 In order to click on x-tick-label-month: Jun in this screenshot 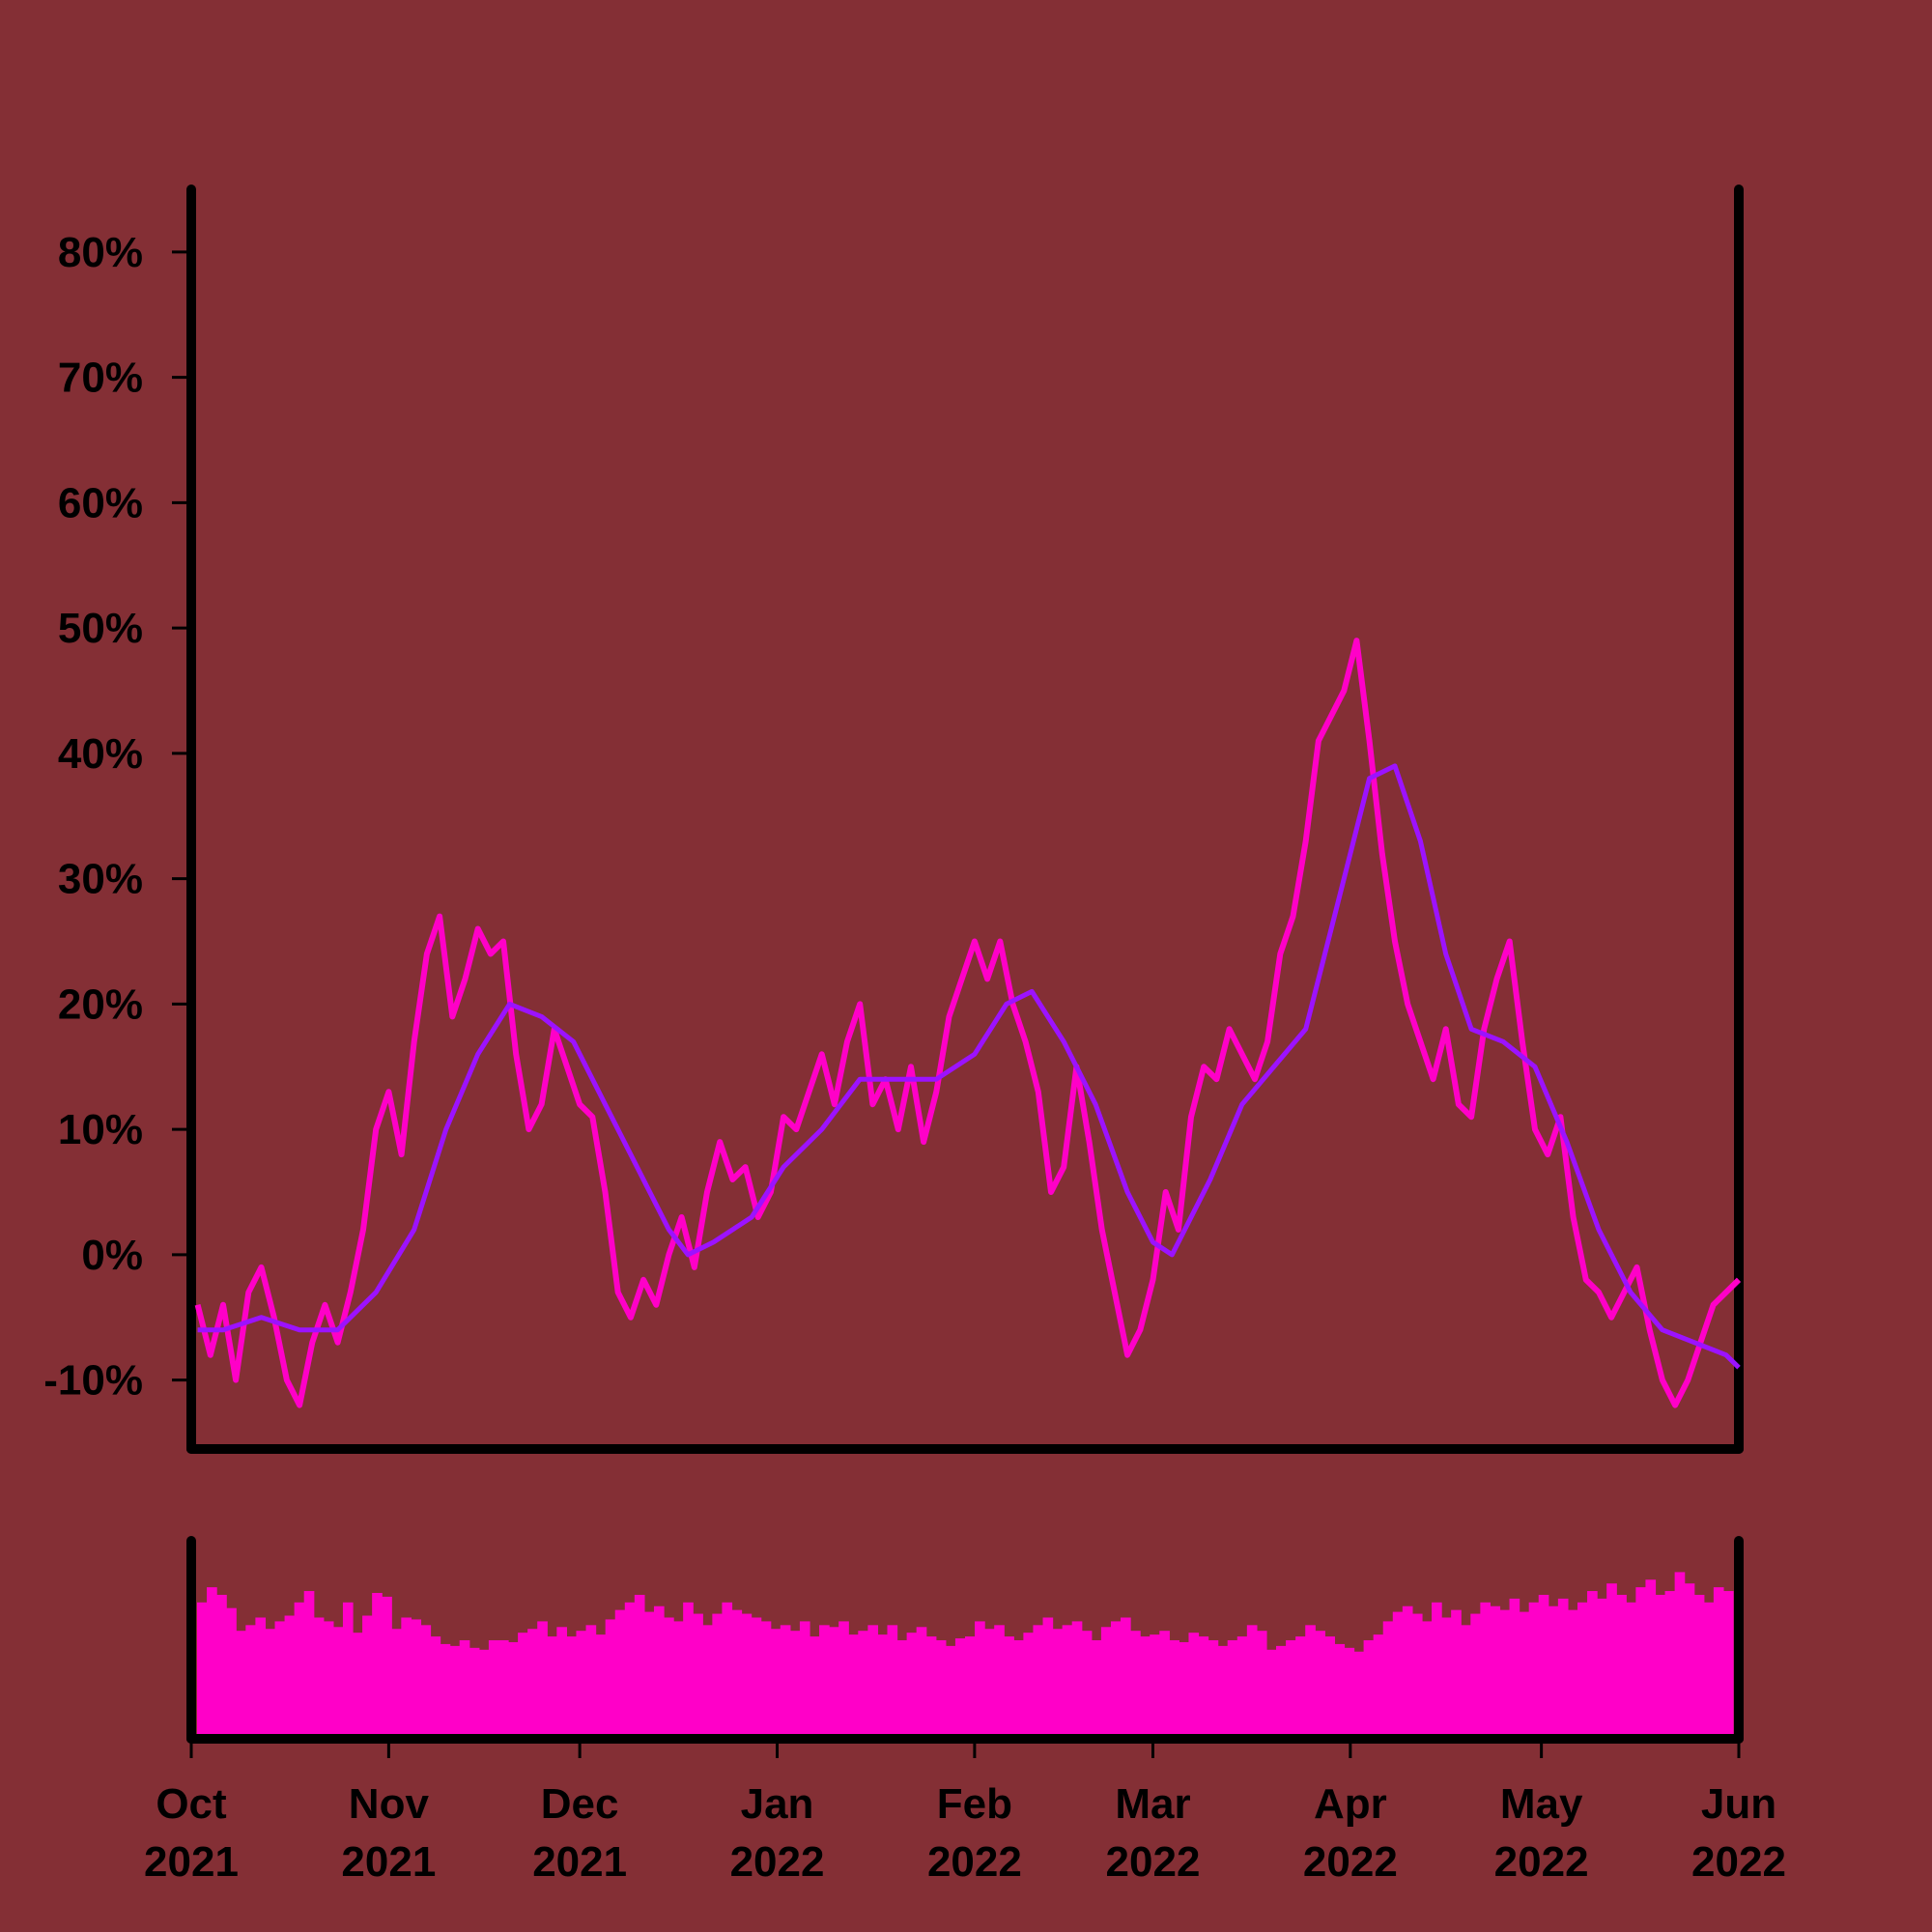, I will do `click(1738, 1804)`.